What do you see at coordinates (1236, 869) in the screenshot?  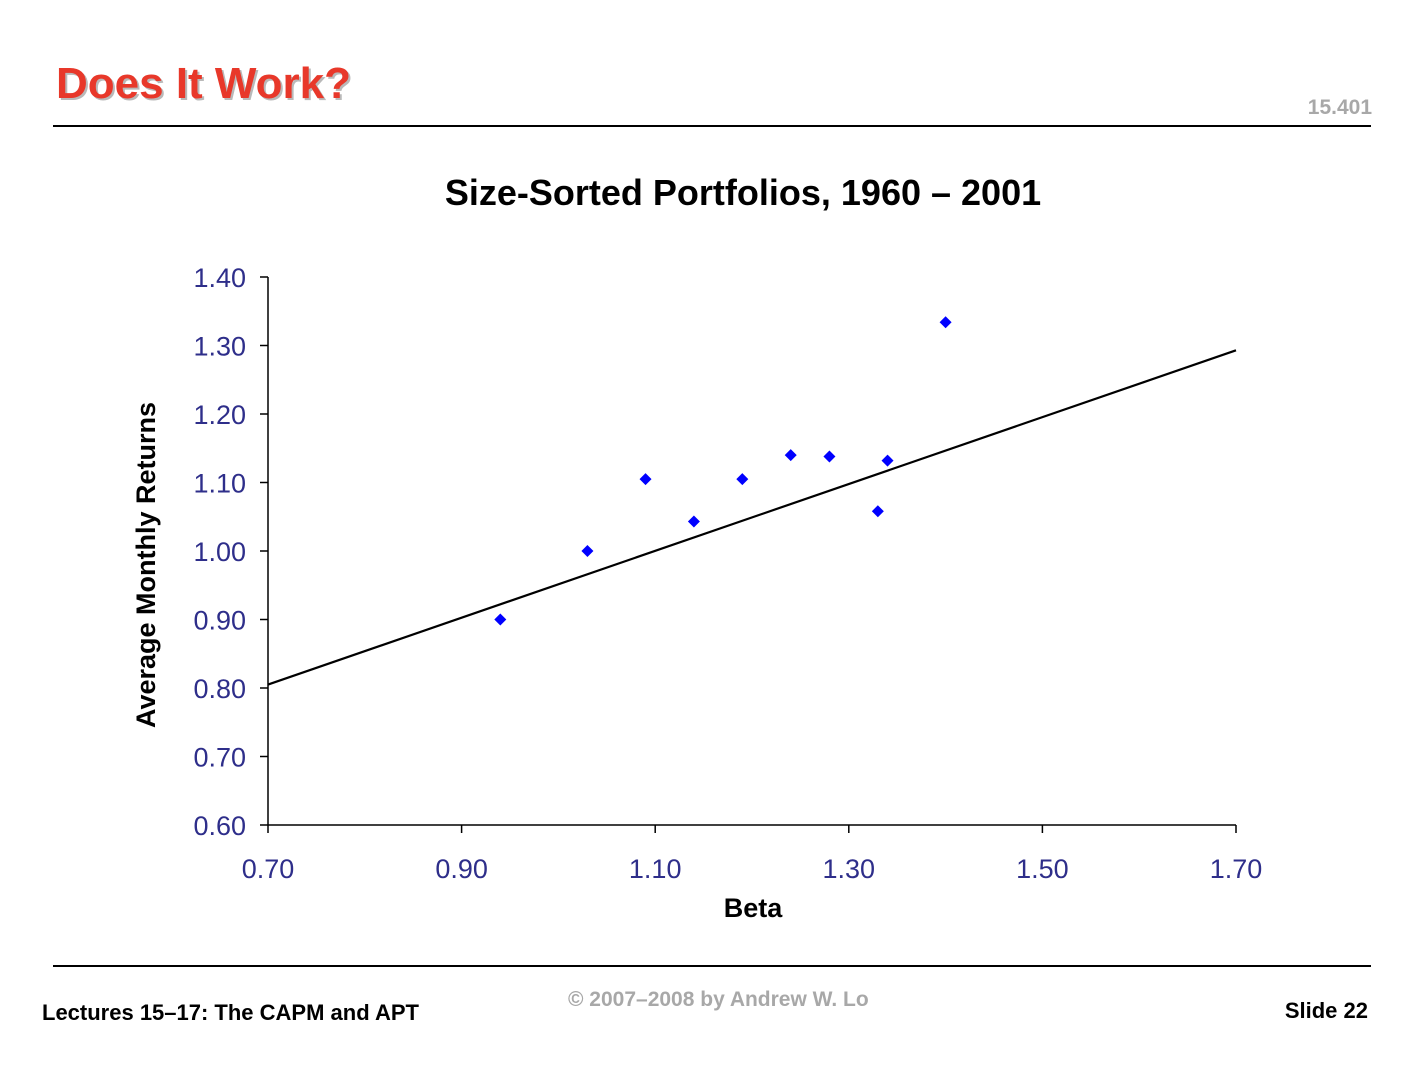 I see `x-tick-label: 1.70` at bounding box center [1236, 869].